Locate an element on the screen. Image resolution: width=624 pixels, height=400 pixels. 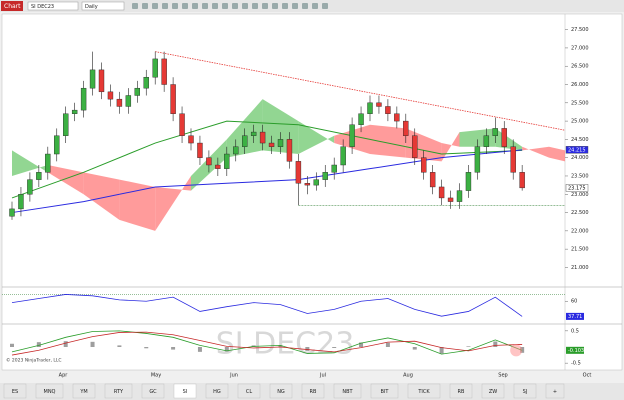
price-flag is located at coordinates (577, 188).